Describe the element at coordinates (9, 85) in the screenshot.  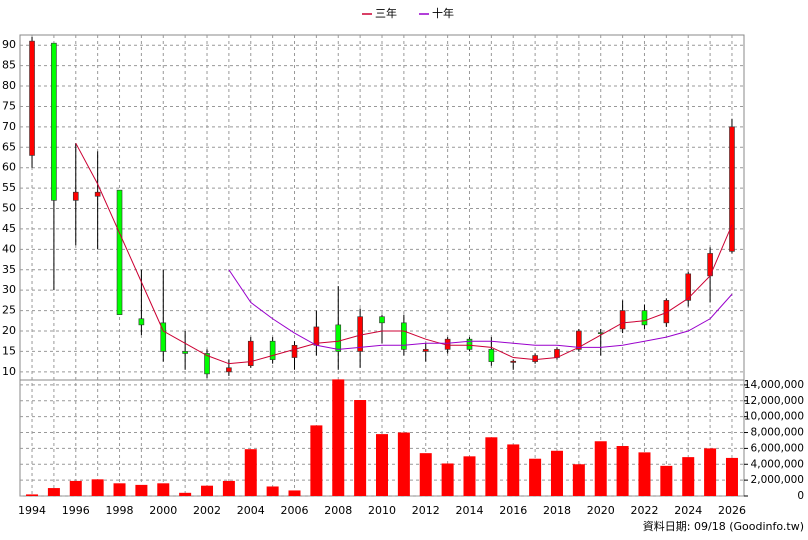
I see `y-tick-label: 80` at that location.